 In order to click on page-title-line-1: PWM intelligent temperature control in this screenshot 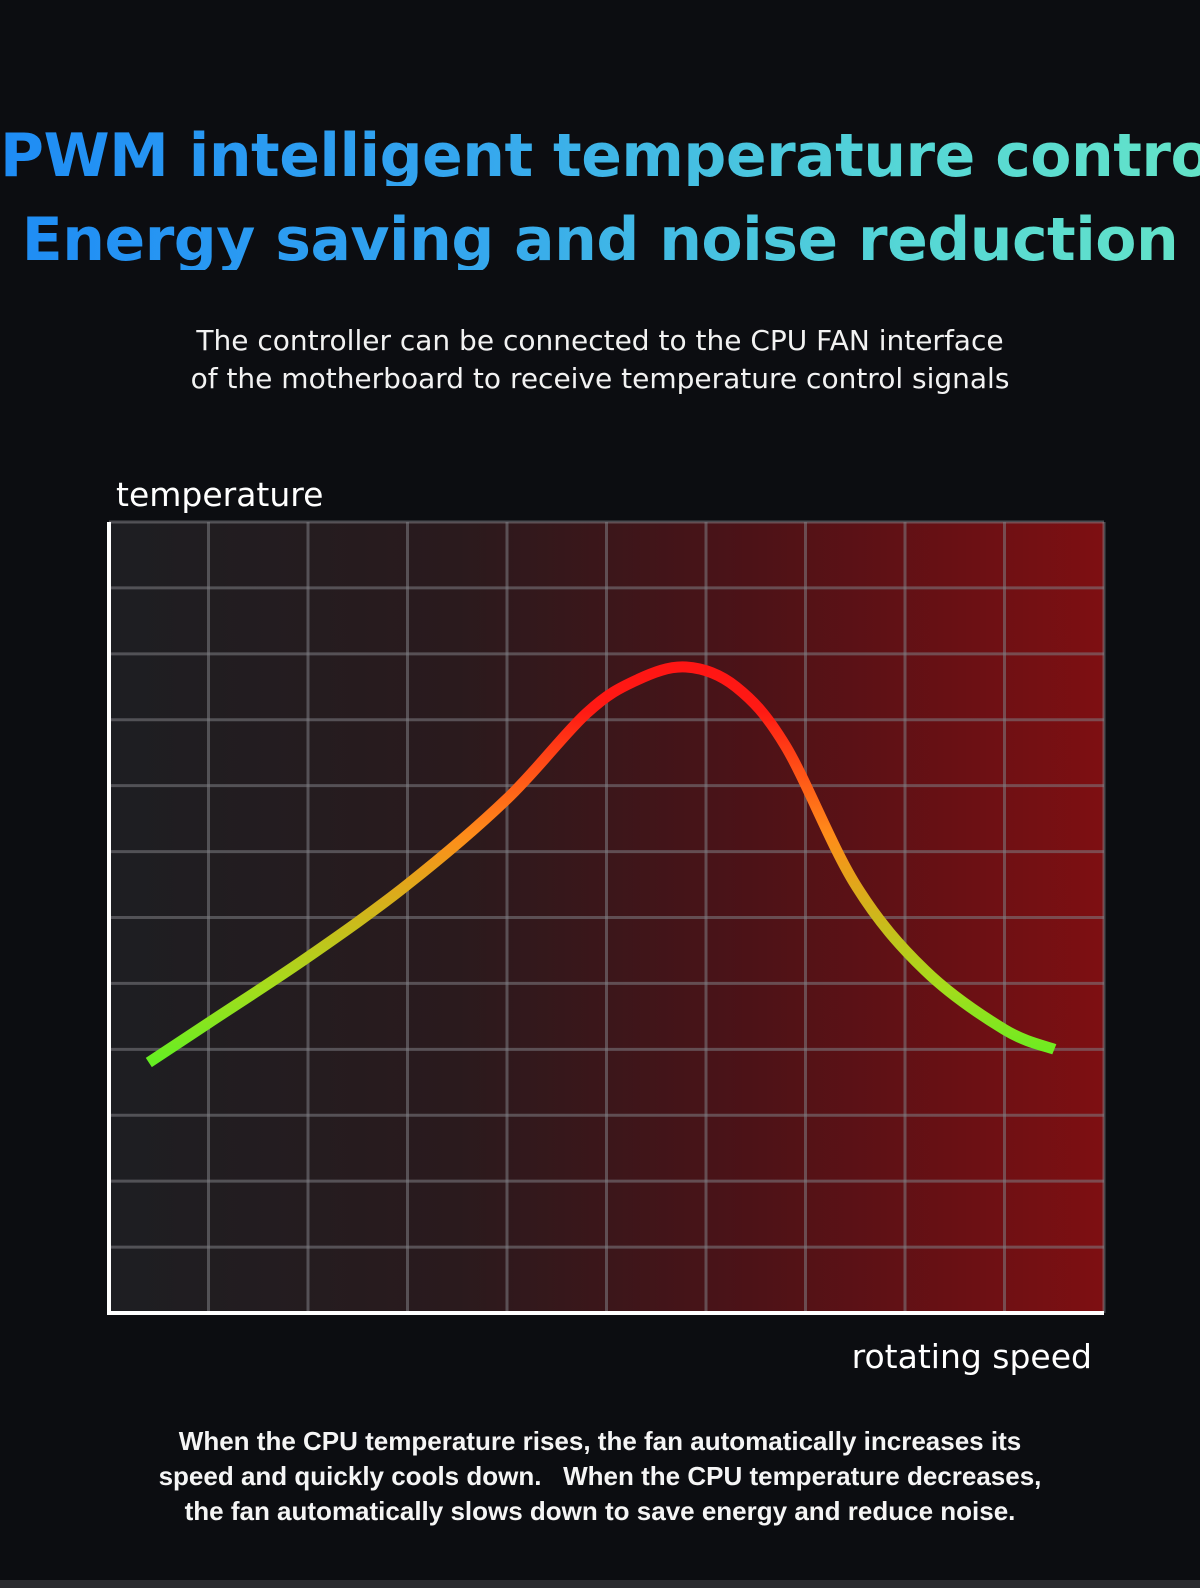, I will do `click(600, 156)`.